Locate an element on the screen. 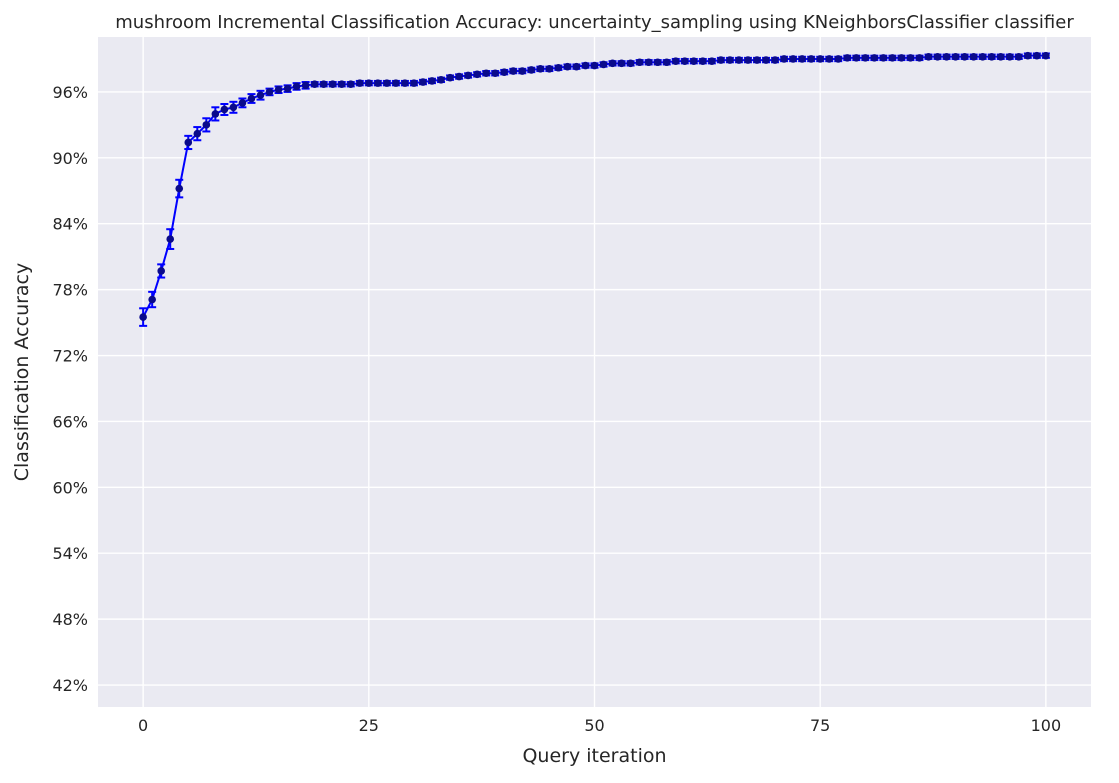 The image size is (1119, 783). y-tick-label: 96% is located at coordinates (70, 92).